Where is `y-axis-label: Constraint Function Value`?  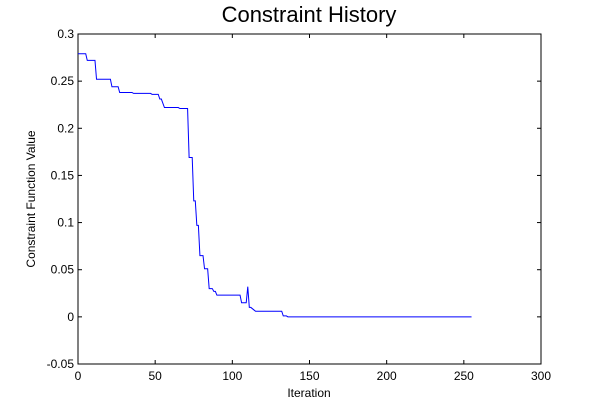
y-axis-label: Constraint Function Value is located at coordinates (31, 199).